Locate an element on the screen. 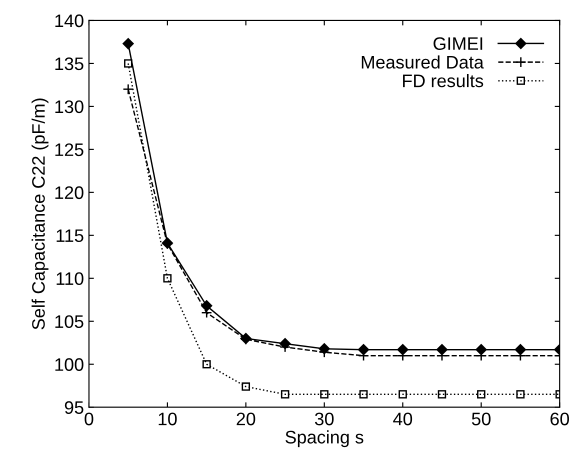 This screenshot has height=455, width=574. y-tick-label: 135 is located at coordinates (69, 63).